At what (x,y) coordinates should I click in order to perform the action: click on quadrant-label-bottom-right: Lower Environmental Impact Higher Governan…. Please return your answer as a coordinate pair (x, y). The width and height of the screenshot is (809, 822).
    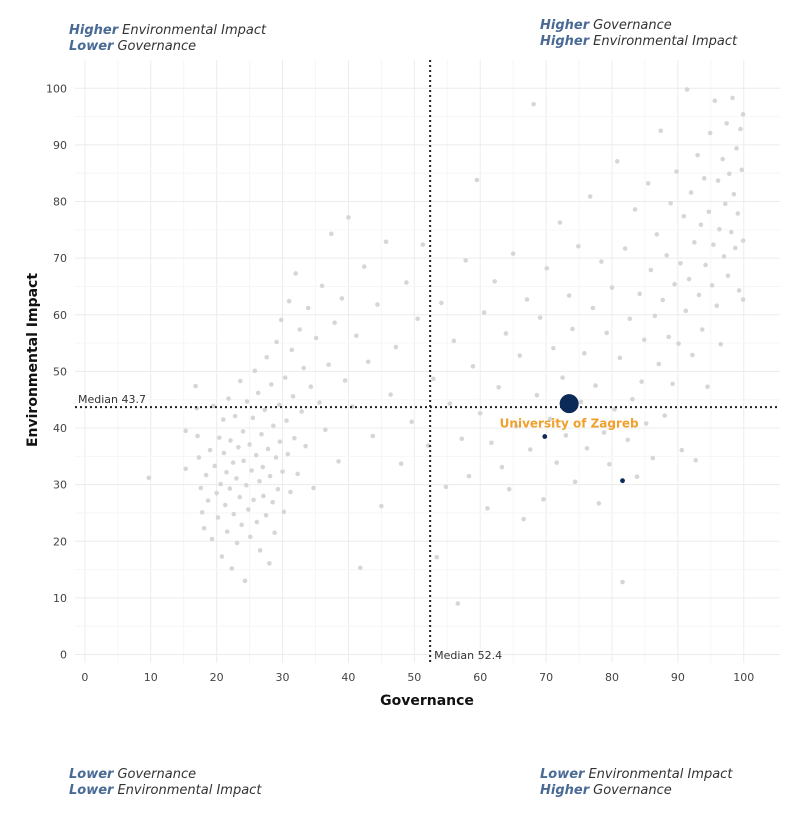
    Looking at the image, I should click on (636, 782).